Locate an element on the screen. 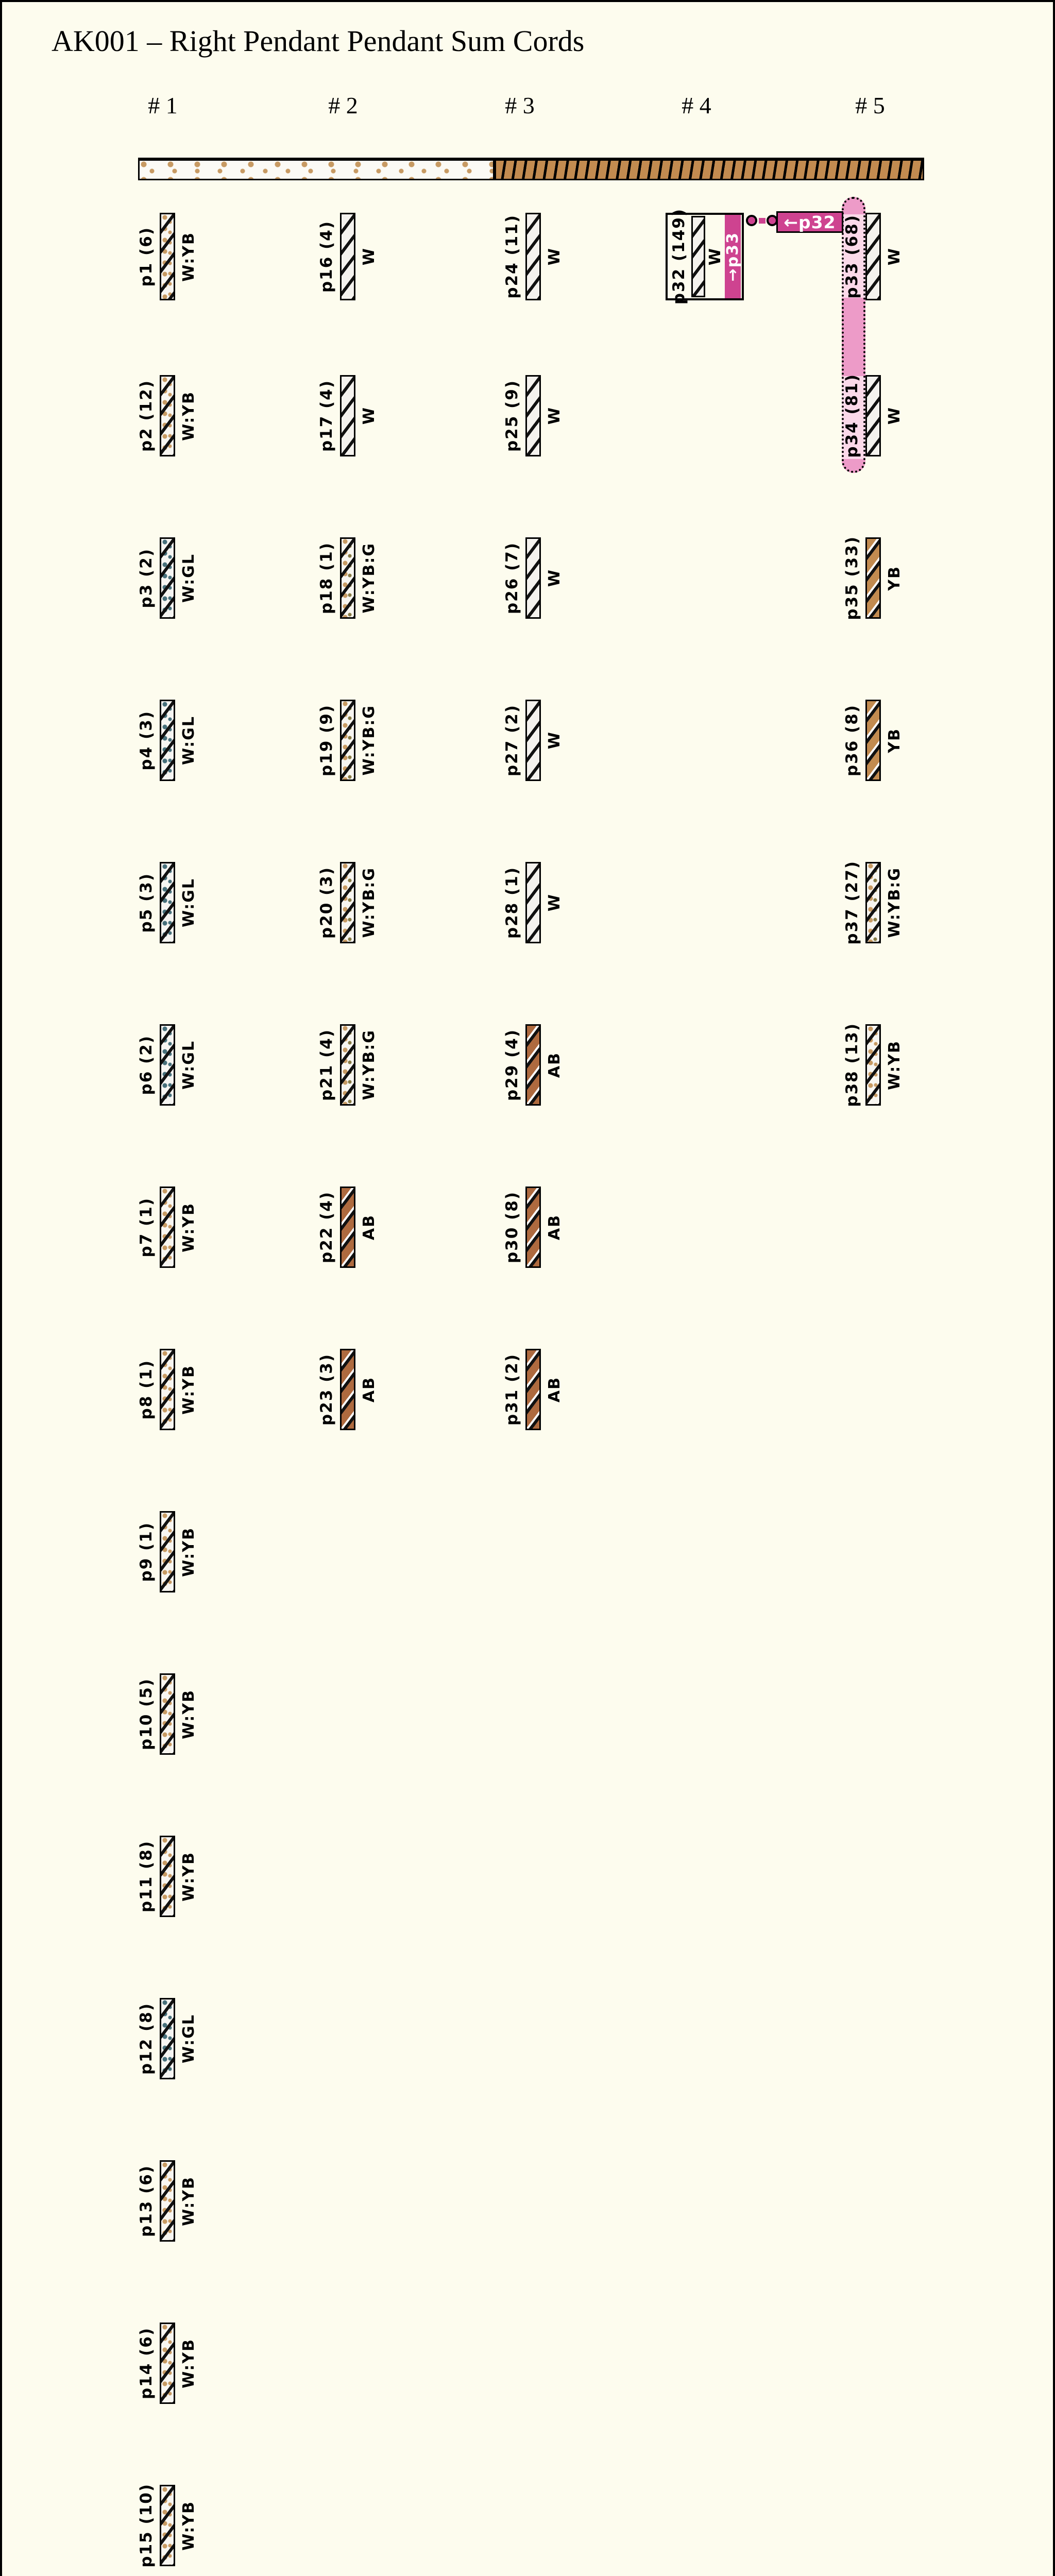  p16-cord is located at coordinates (347, 256).